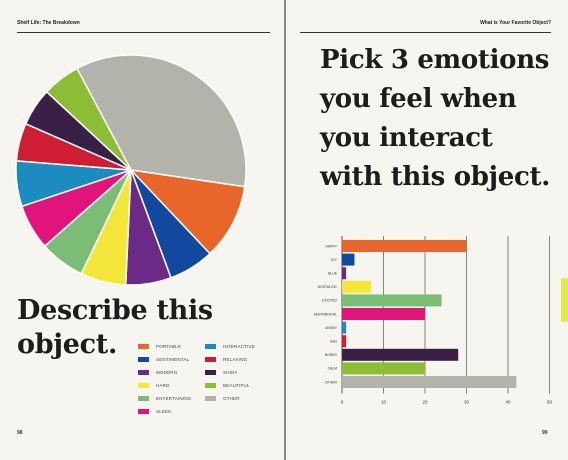 The width and height of the screenshot is (568, 460). I want to click on left-headline: Describe this object., so click(127, 328).